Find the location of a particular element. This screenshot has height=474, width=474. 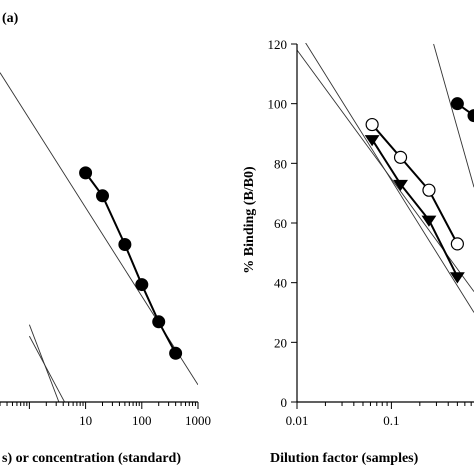

right-y-tick-label: 0 is located at coordinates (284, 402).